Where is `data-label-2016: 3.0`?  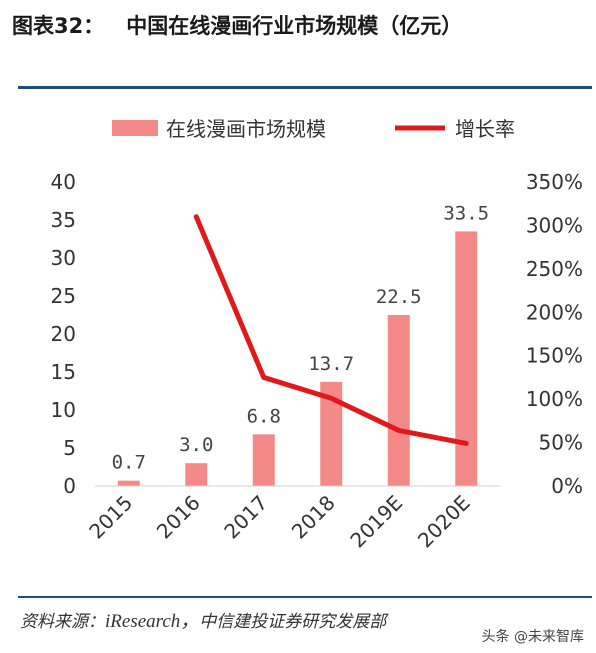
data-label-2016: 3.0 is located at coordinates (196, 445).